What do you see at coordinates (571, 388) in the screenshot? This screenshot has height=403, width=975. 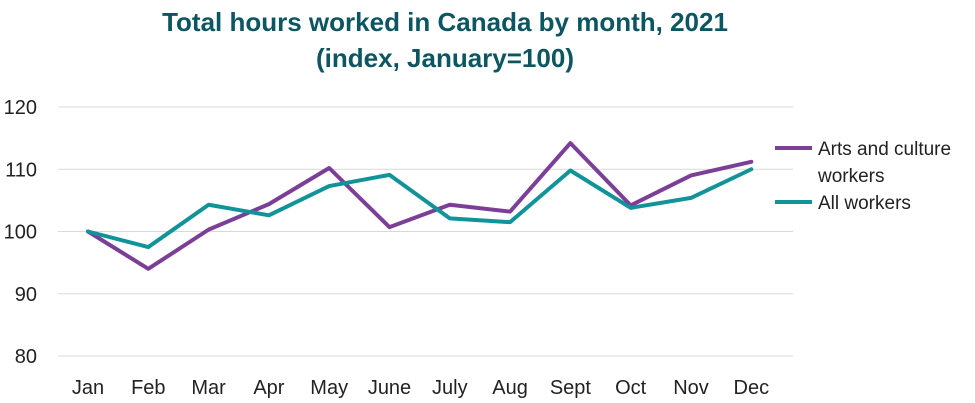 I see `x-tick-label: Sept` at bounding box center [571, 388].